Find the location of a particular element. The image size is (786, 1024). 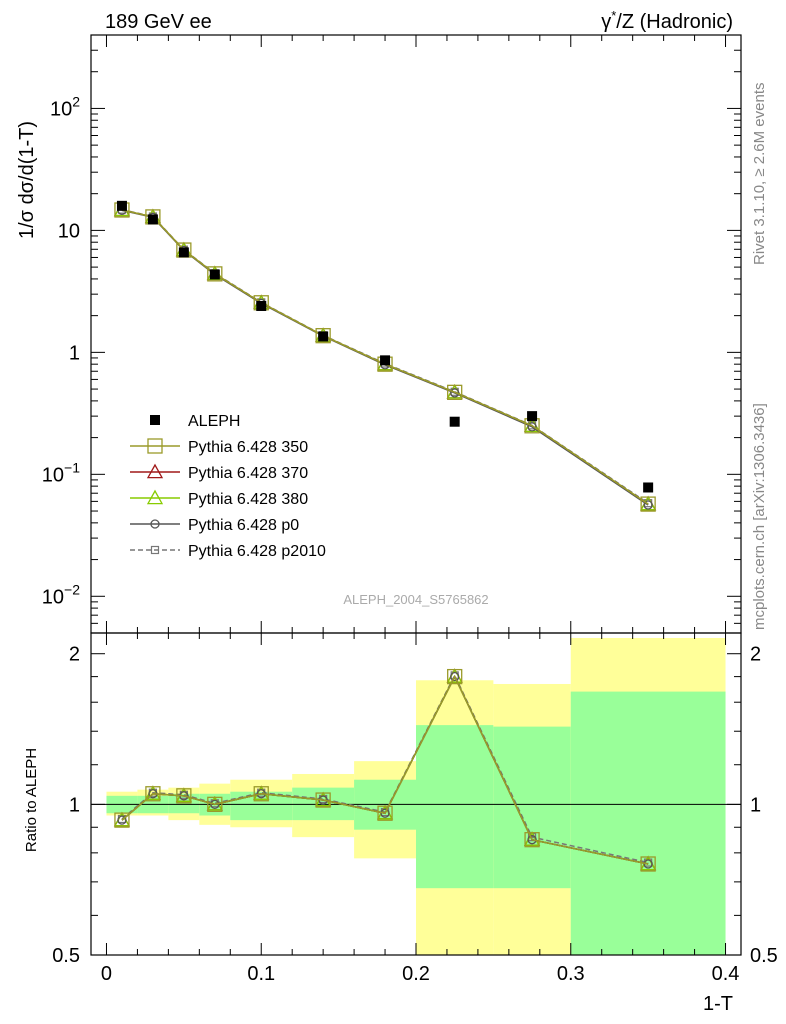

ratio-series-line-p2010 is located at coordinates (385, 768).